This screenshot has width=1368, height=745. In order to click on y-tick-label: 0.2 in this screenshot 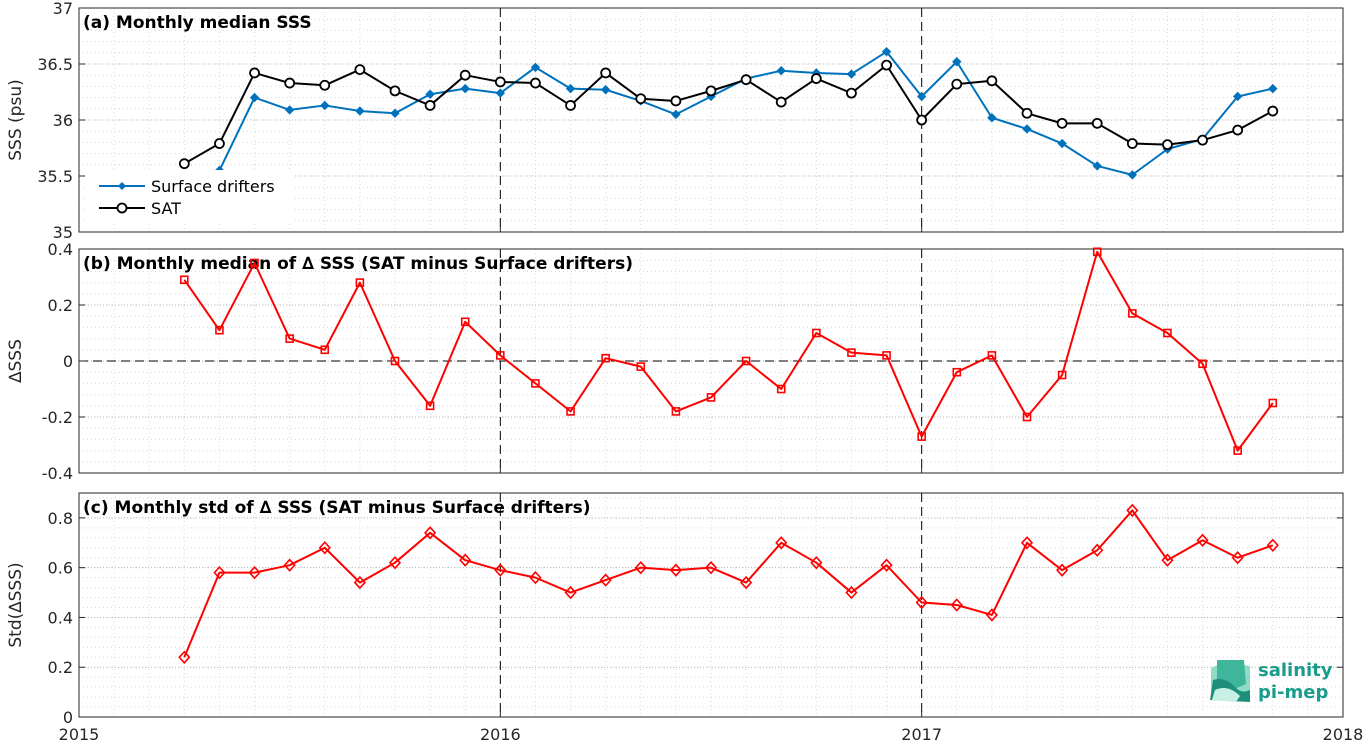, I will do `click(60, 305)`.